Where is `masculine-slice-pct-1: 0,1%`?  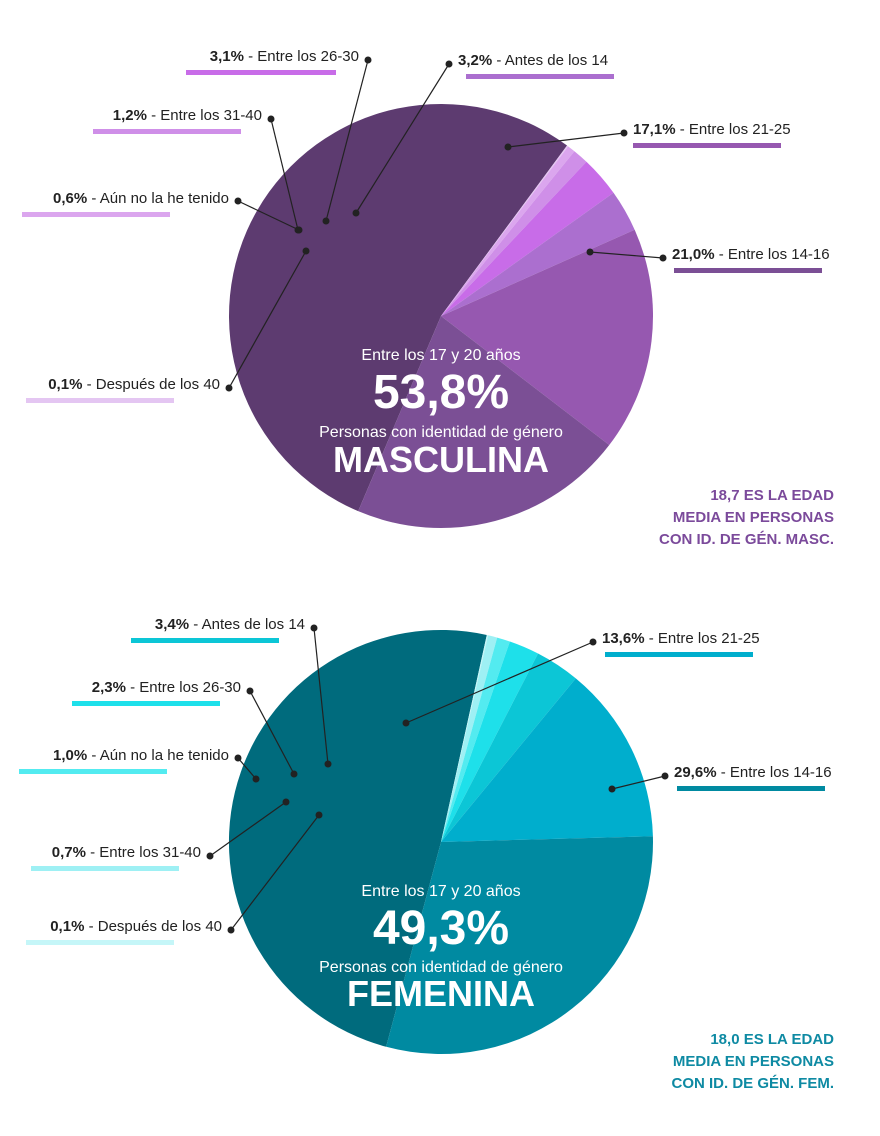
masculine-slice-pct-1: 0,1% is located at coordinates (65, 384).